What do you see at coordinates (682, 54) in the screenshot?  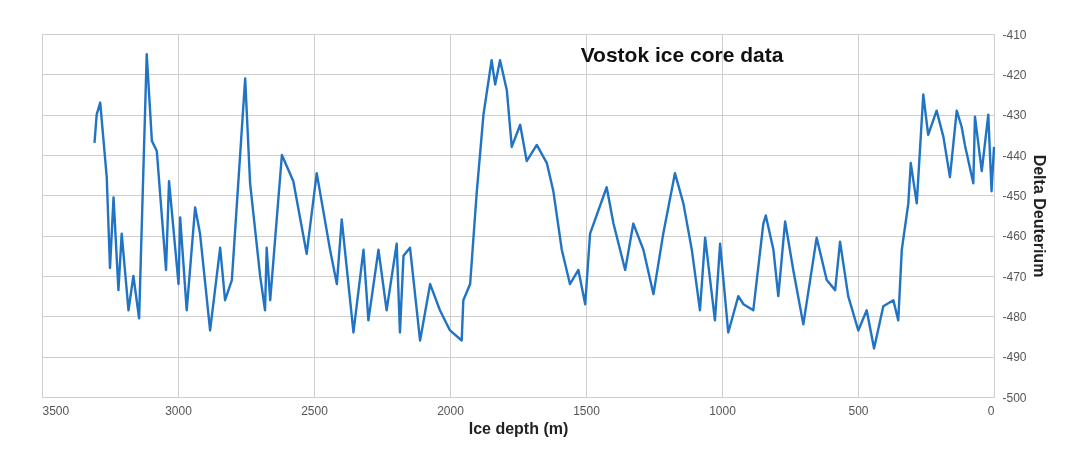 I see `chart-title: Vostok ice core data` at bounding box center [682, 54].